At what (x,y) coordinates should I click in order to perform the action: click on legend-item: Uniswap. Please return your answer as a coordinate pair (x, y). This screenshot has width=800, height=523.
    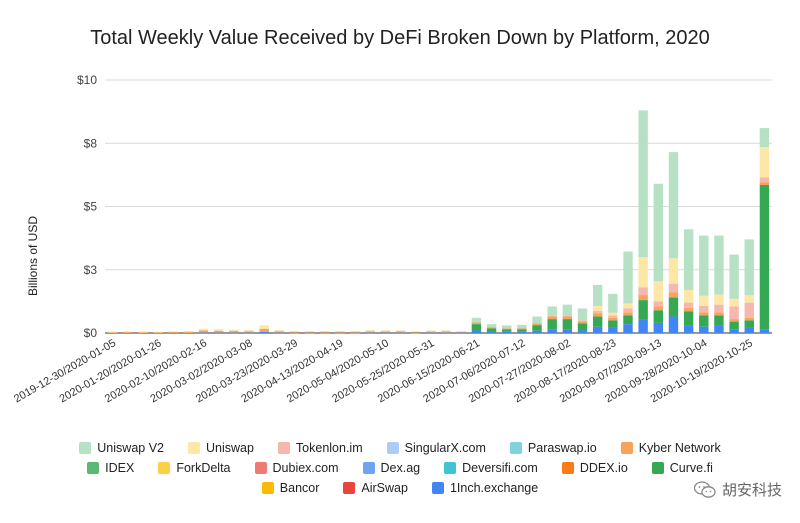
    Looking at the image, I should click on (220, 448).